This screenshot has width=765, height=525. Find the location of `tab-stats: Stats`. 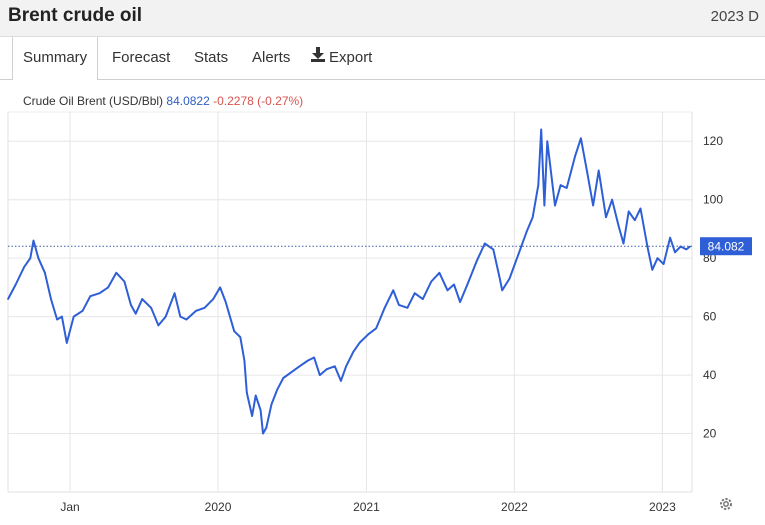

tab-stats: Stats is located at coordinates (211, 58).